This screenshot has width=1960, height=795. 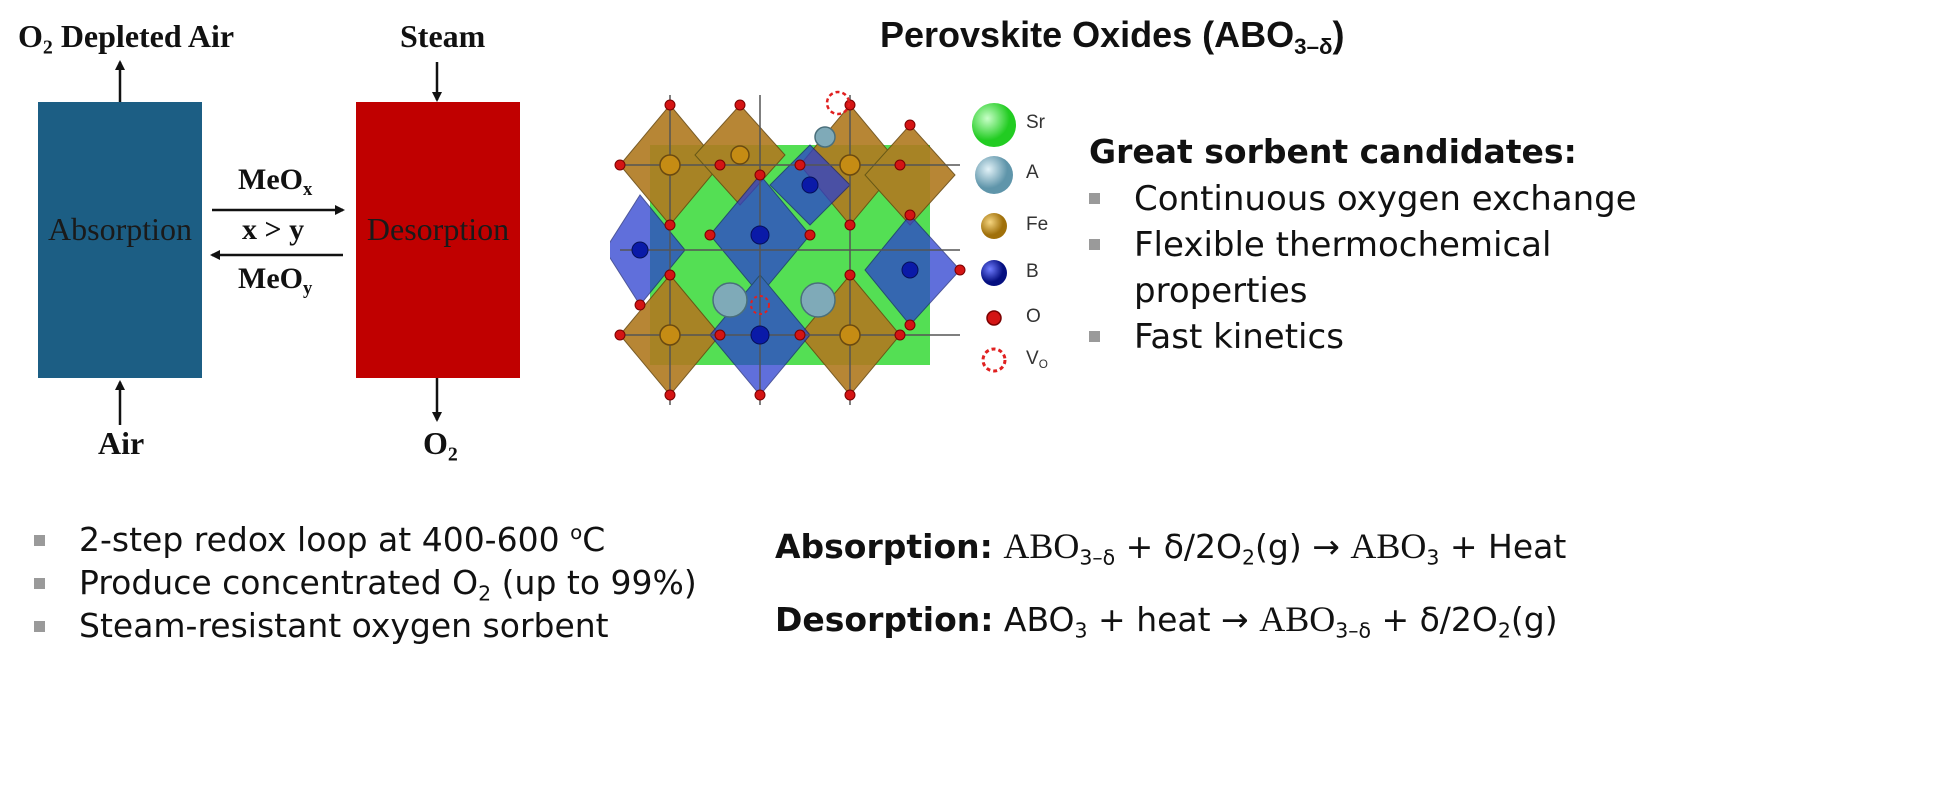 I want to click on oxygen-vacancy-icon, so click(x=994, y=360).